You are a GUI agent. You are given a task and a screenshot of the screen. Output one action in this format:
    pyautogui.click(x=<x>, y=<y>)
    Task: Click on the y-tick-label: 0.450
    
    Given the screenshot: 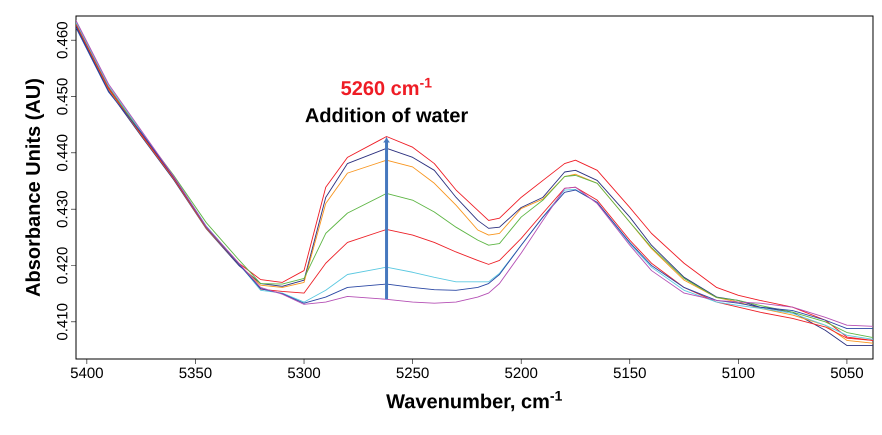 What is the action you would take?
    pyautogui.click(x=62, y=96)
    